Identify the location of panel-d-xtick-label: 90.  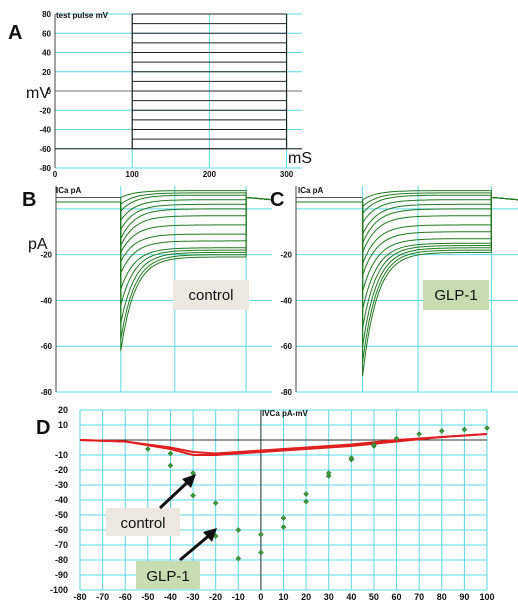
(464, 597).